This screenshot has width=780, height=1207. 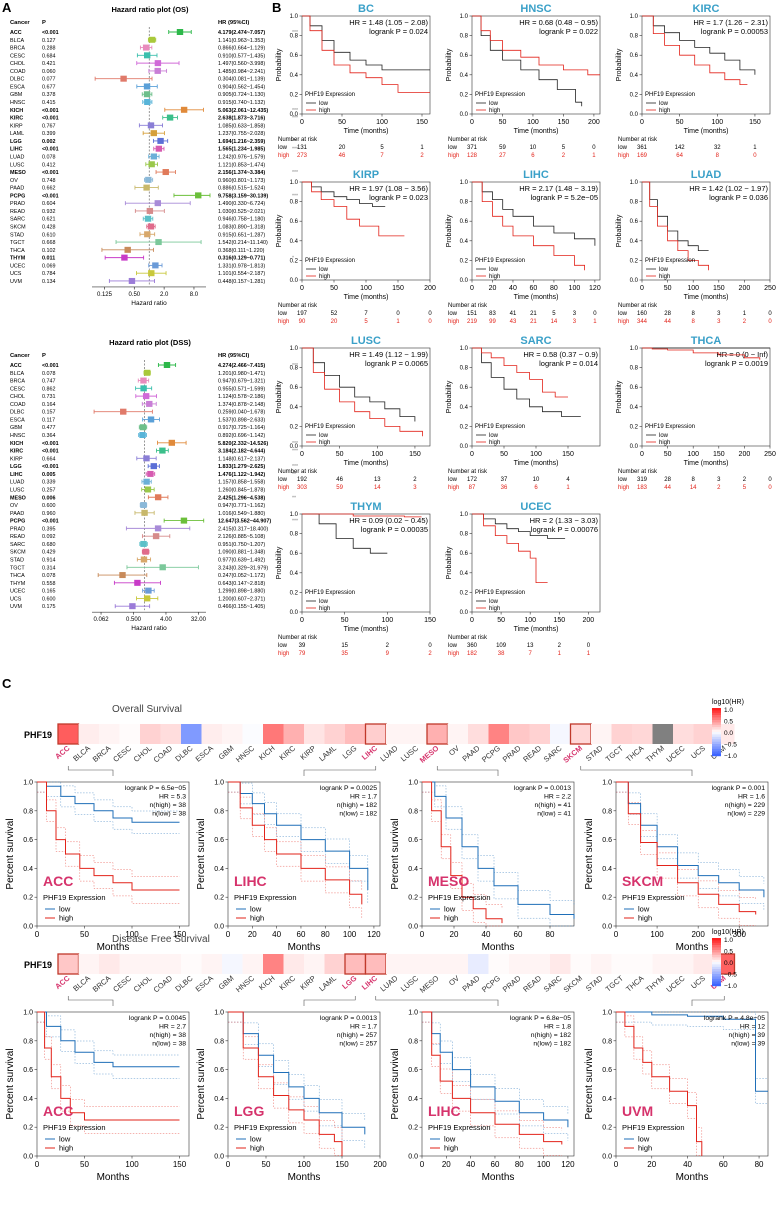 I want to click on forest-row: KICH <0.001 5.063(2.061~12.435) ***, so click(x=154, y=110).